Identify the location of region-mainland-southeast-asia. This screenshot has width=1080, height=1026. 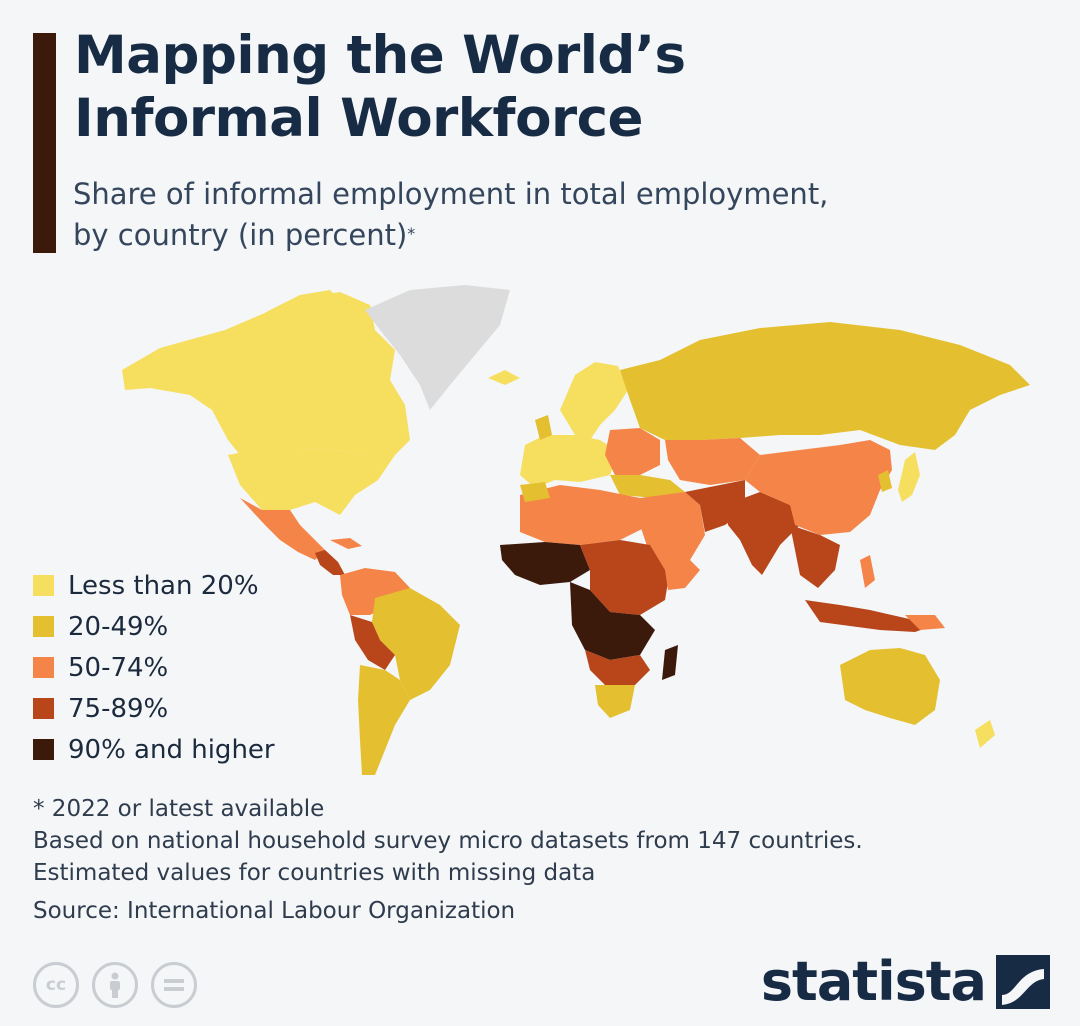
(815, 556).